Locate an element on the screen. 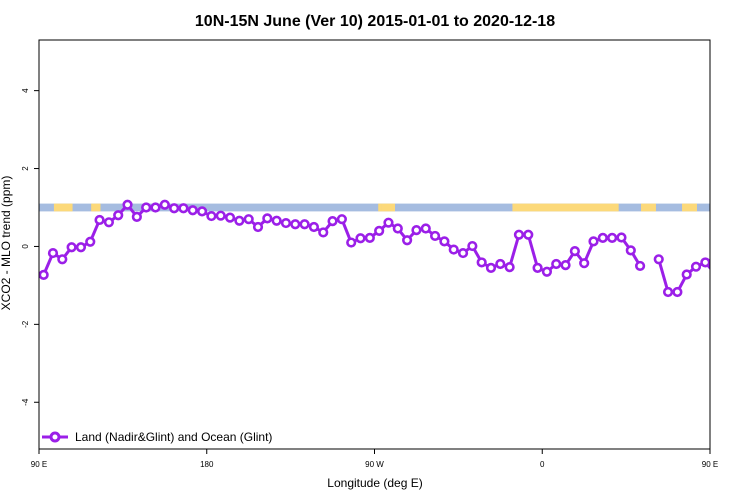 This screenshot has width=750, height=500. y-tick-label: 4 is located at coordinates (25, 90).